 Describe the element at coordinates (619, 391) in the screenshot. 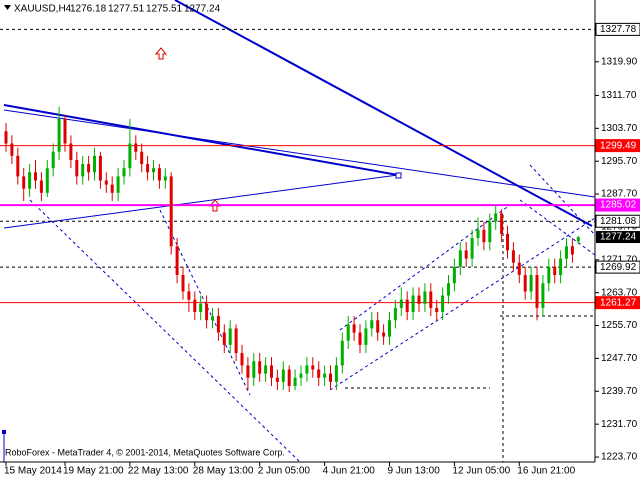

I see `y-tick-label: 1239.70` at that location.